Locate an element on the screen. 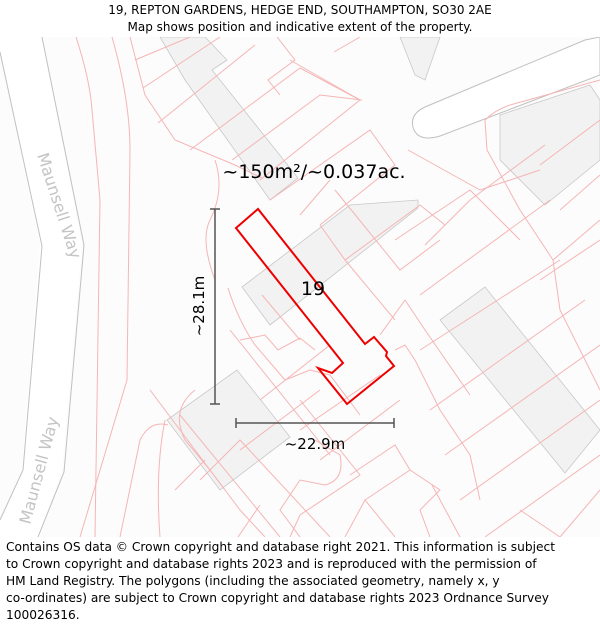 The width and height of the screenshot is (600, 625). height-measure-line is located at coordinates (215, 306).